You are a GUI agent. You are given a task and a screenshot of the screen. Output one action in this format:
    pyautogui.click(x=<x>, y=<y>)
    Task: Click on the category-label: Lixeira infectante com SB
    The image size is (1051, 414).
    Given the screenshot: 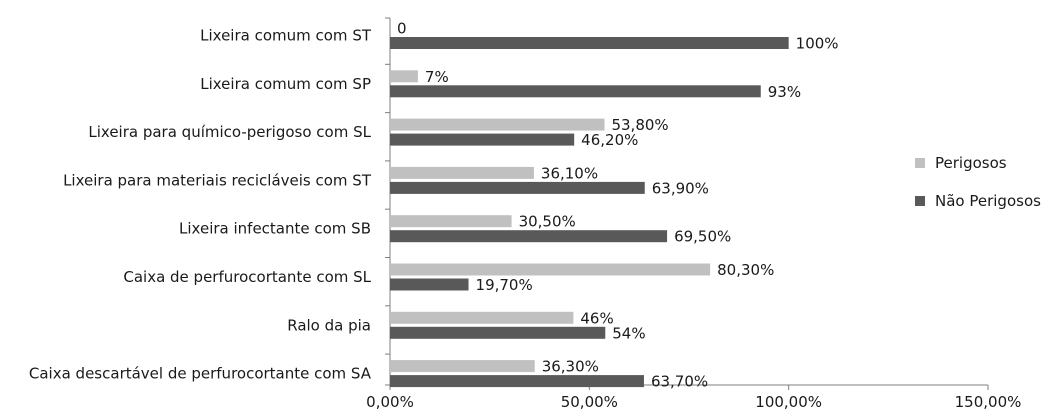 What is the action you would take?
    pyautogui.click(x=275, y=229)
    